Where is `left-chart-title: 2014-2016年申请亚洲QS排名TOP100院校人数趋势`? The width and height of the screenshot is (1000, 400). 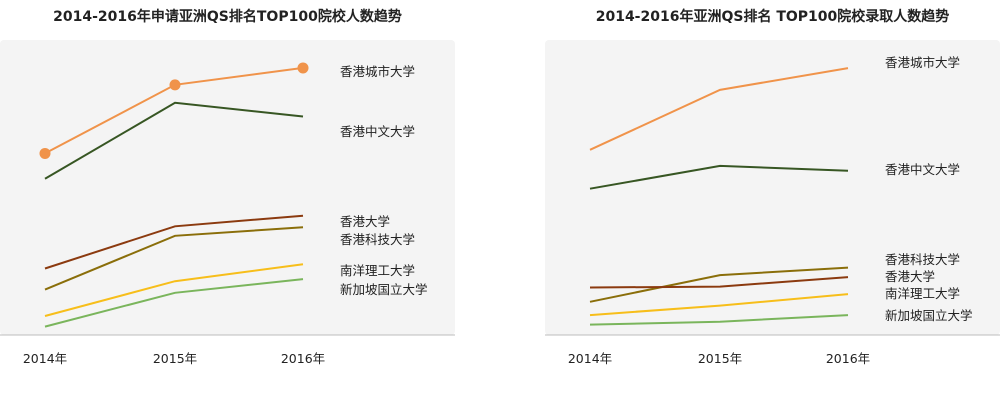
left-chart-title: 2014-2016年申请亚洲QS排名TOP100院校人数趋势 is located at coordinates (227, 17).